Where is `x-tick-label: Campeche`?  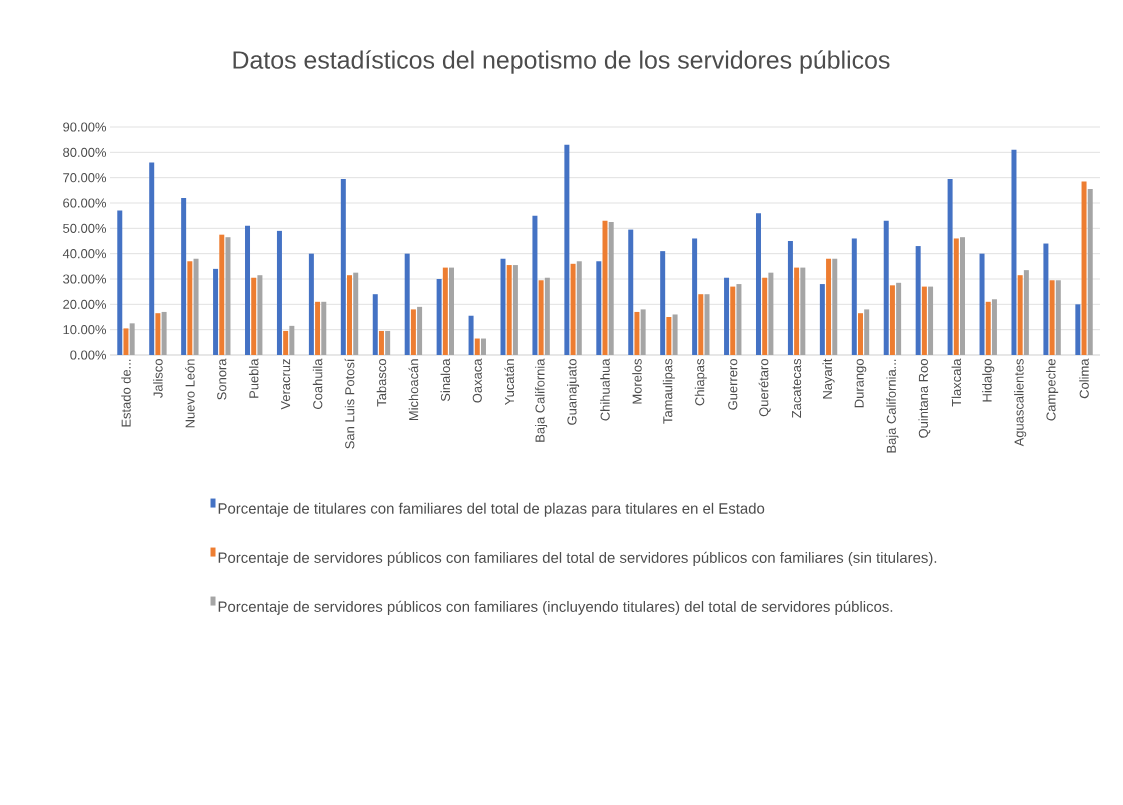 x-tick-label: Campeche is located at coordinates (1052, 390).